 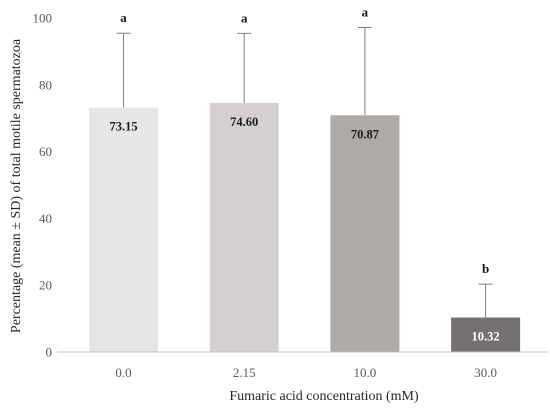 I want to click on y-tick-label: 100, so click(x=43, y=18).